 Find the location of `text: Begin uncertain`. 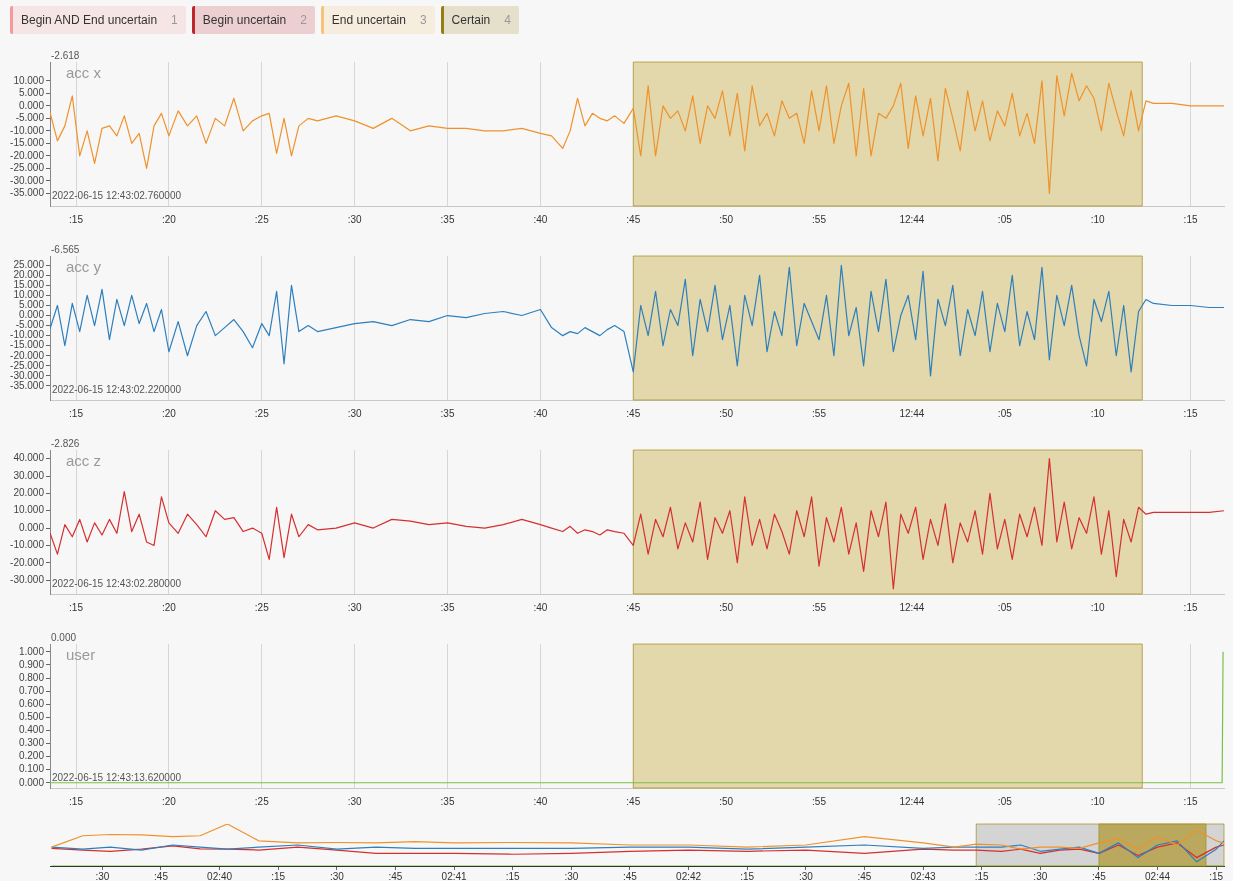

text: Begin uncertain is located at coordinates (244, 20).